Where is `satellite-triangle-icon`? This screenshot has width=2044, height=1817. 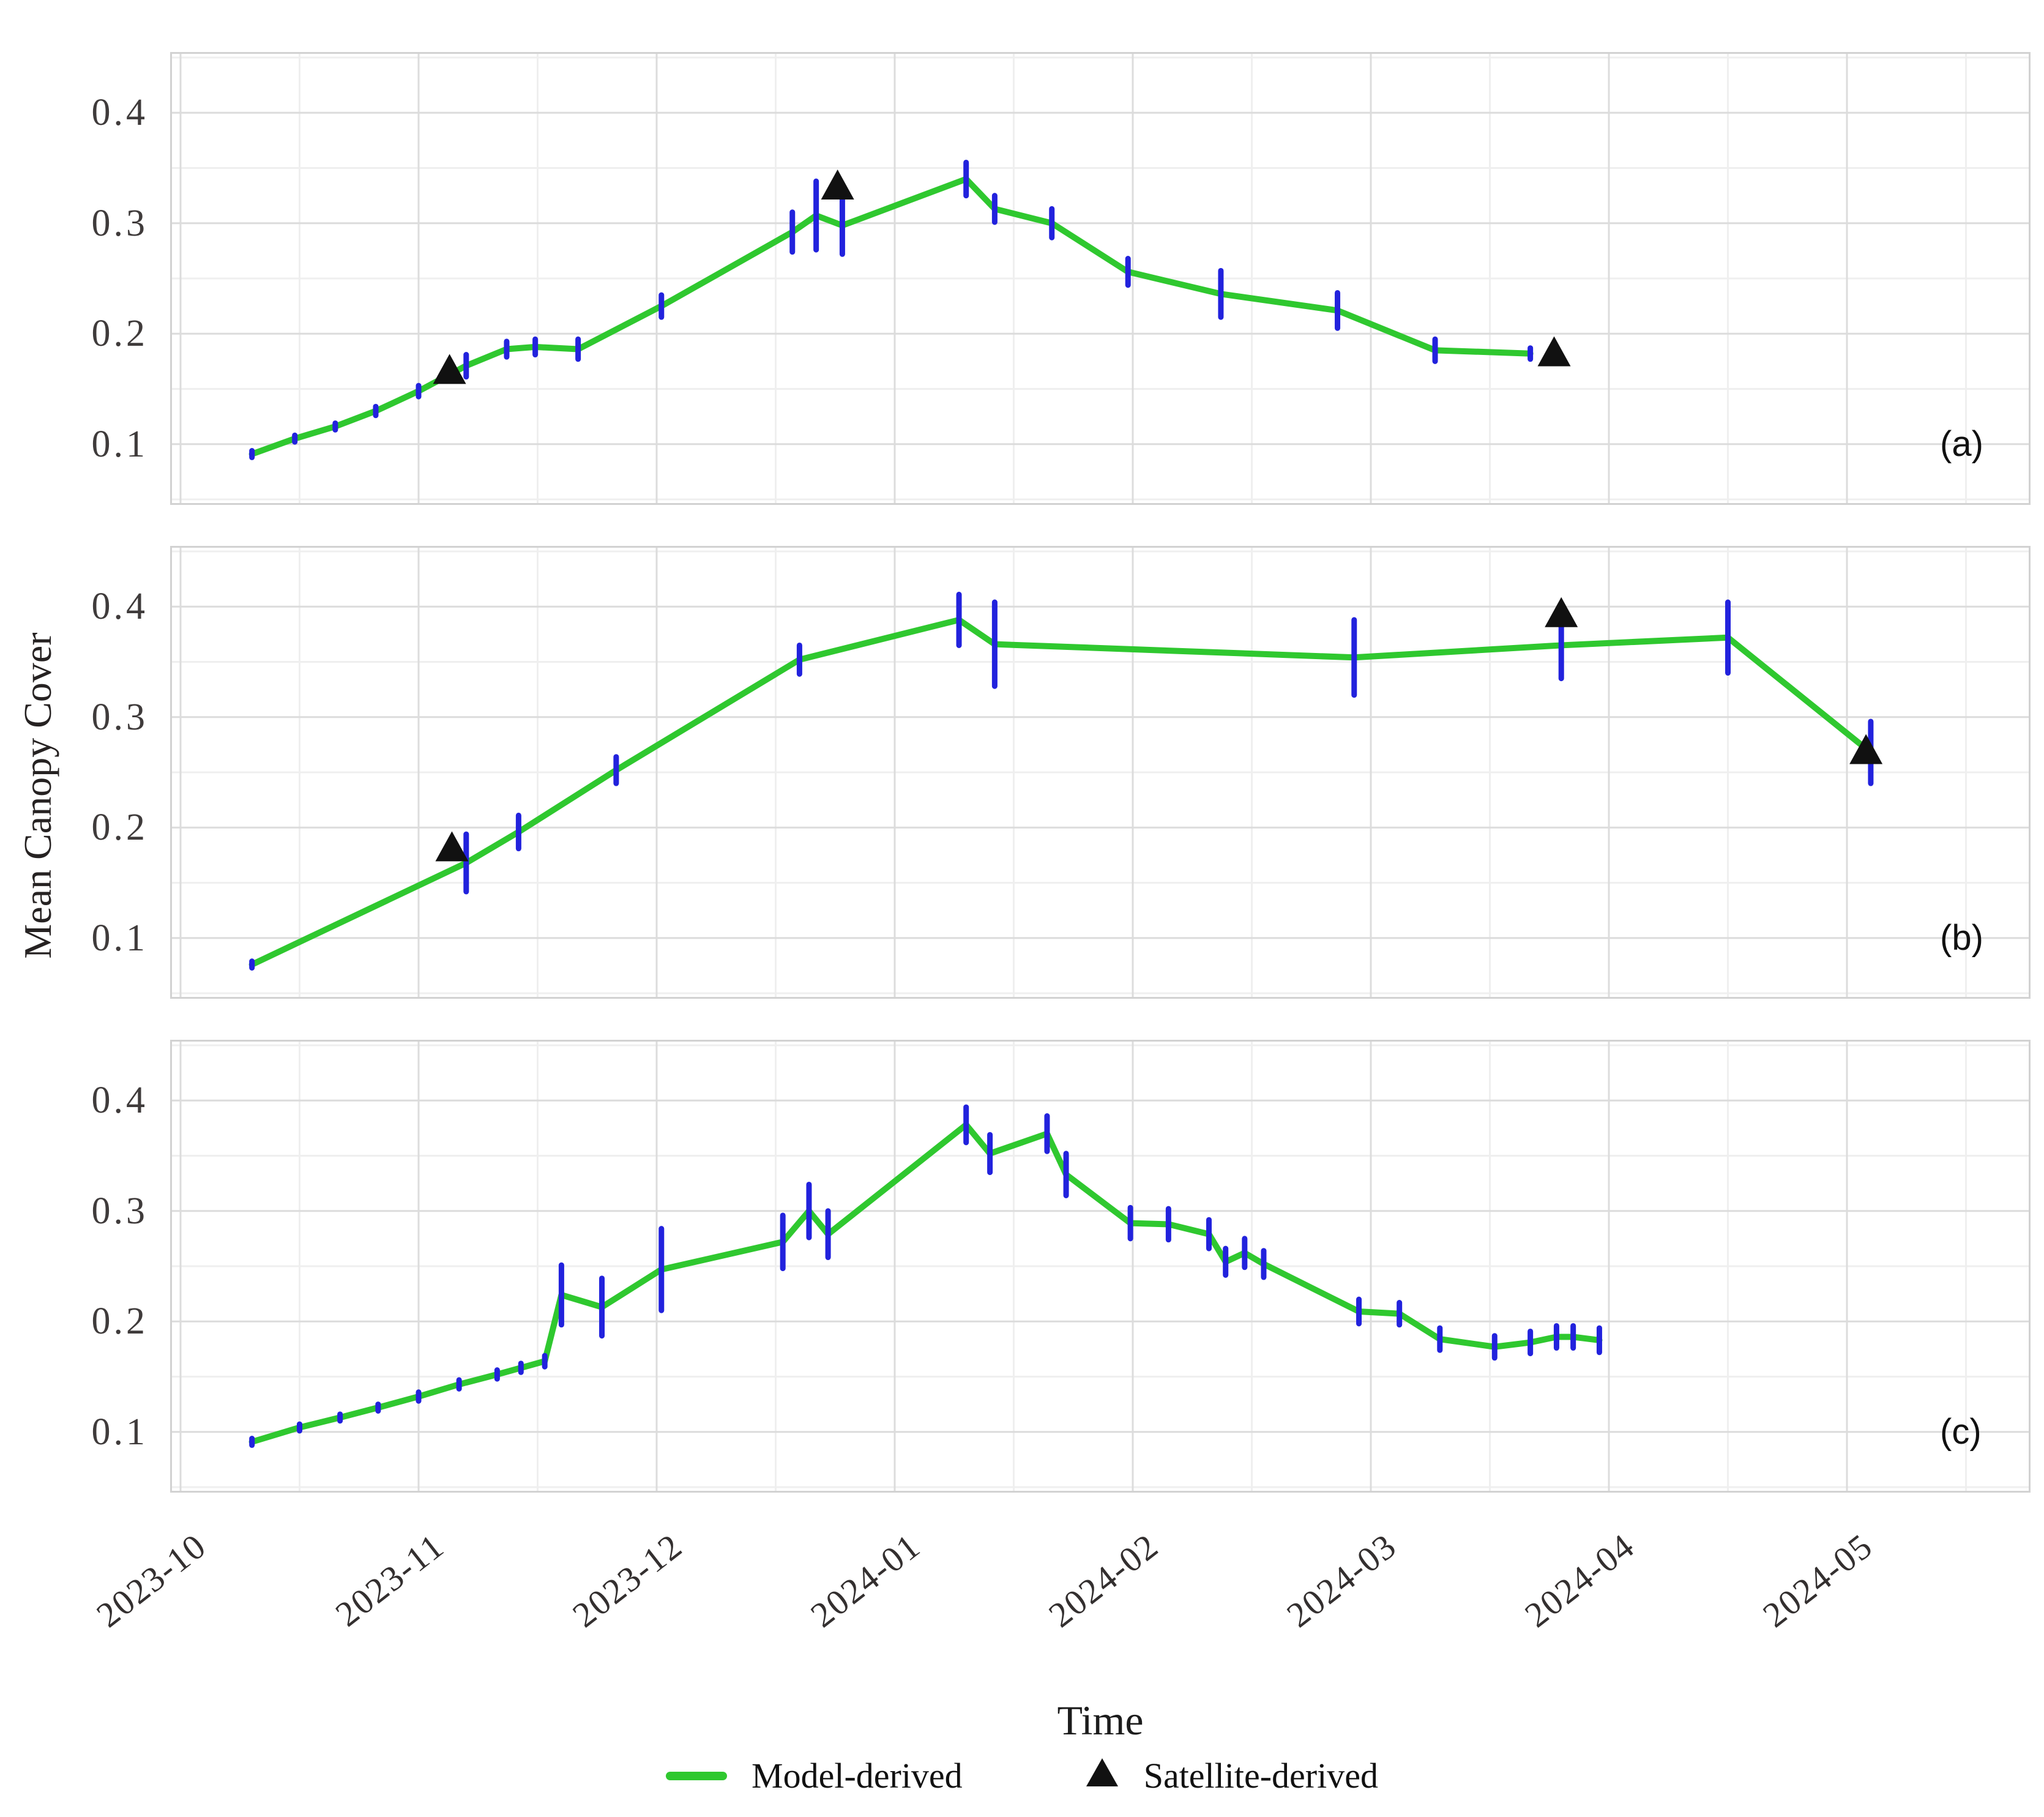
satellite-triangle-icon is located at coordinates (1102, 1775).